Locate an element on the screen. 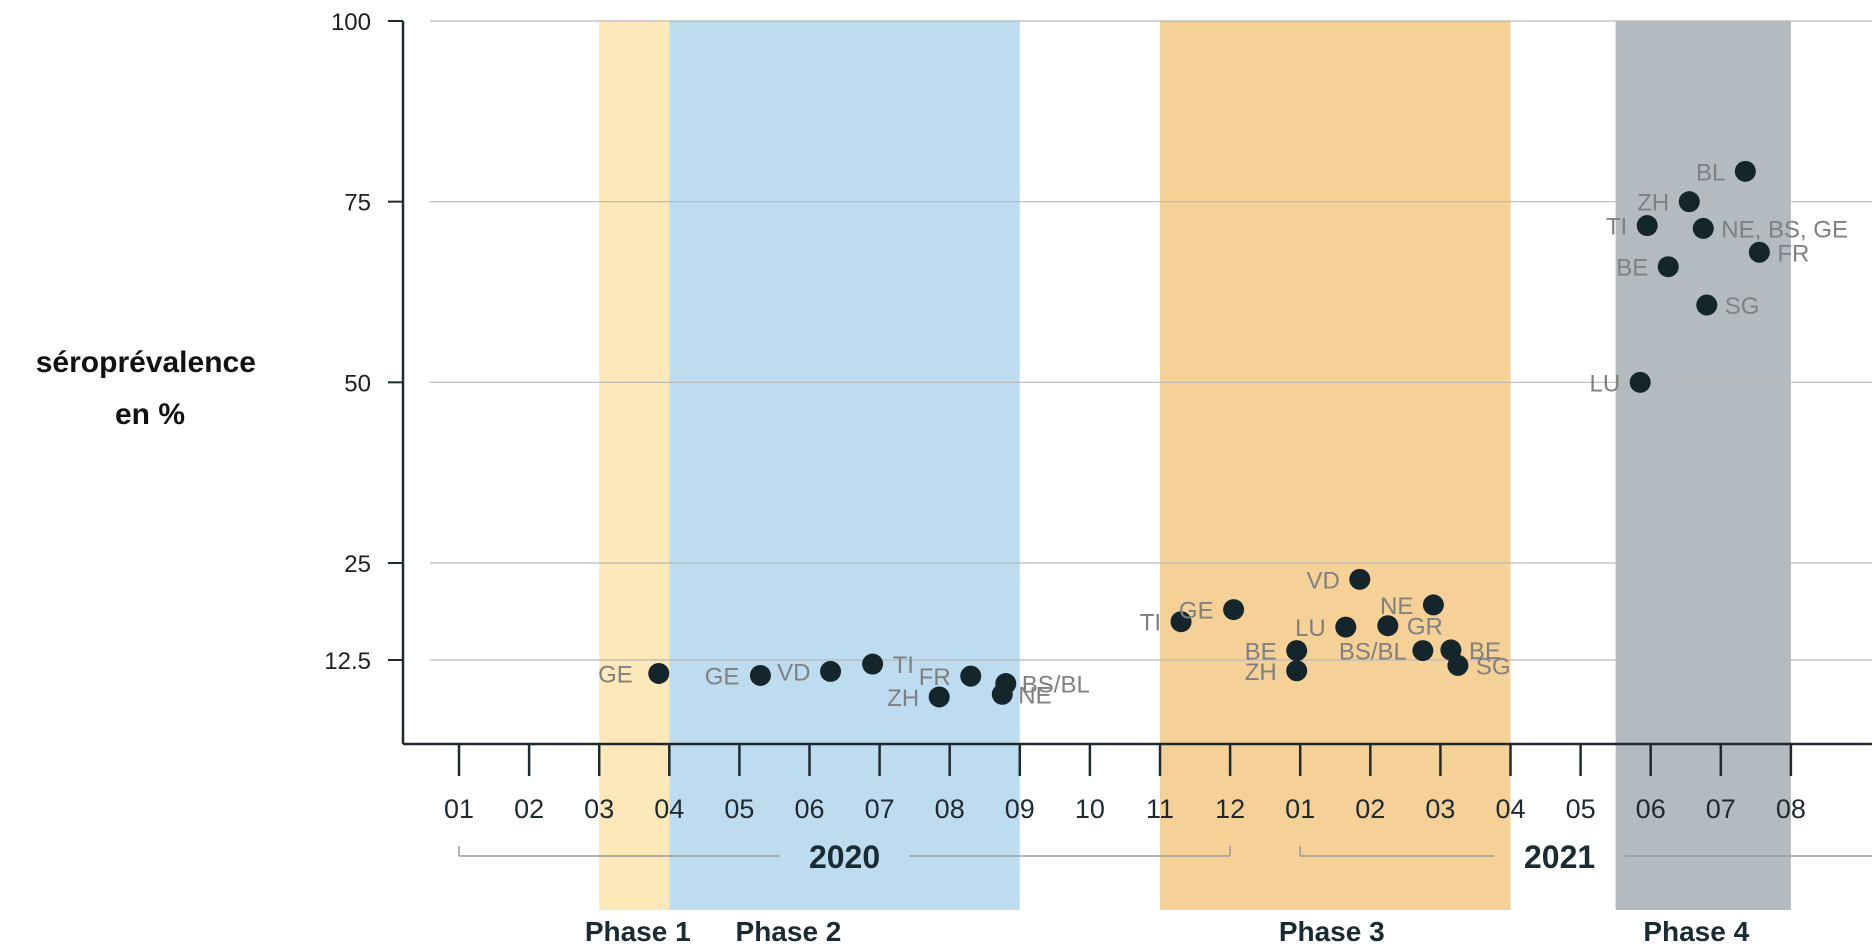 The width and height of the screenshot is (1875, 949). y-tick-label: 12.5 is located at coordinates (347, 661).